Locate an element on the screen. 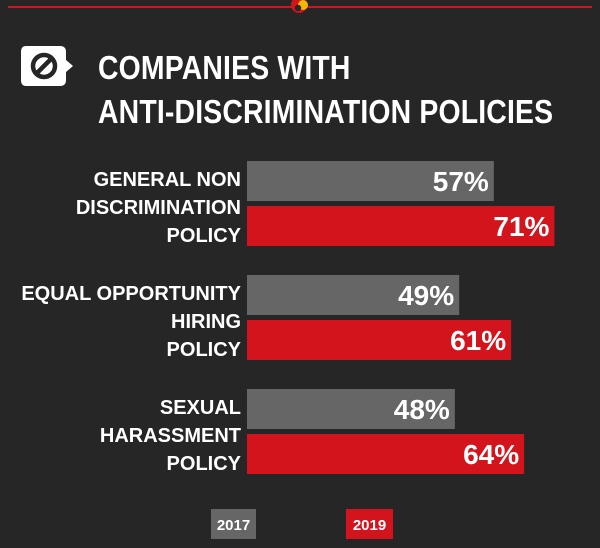  prohibition-speech-bubble-icon is located at coordinates (47, 66).